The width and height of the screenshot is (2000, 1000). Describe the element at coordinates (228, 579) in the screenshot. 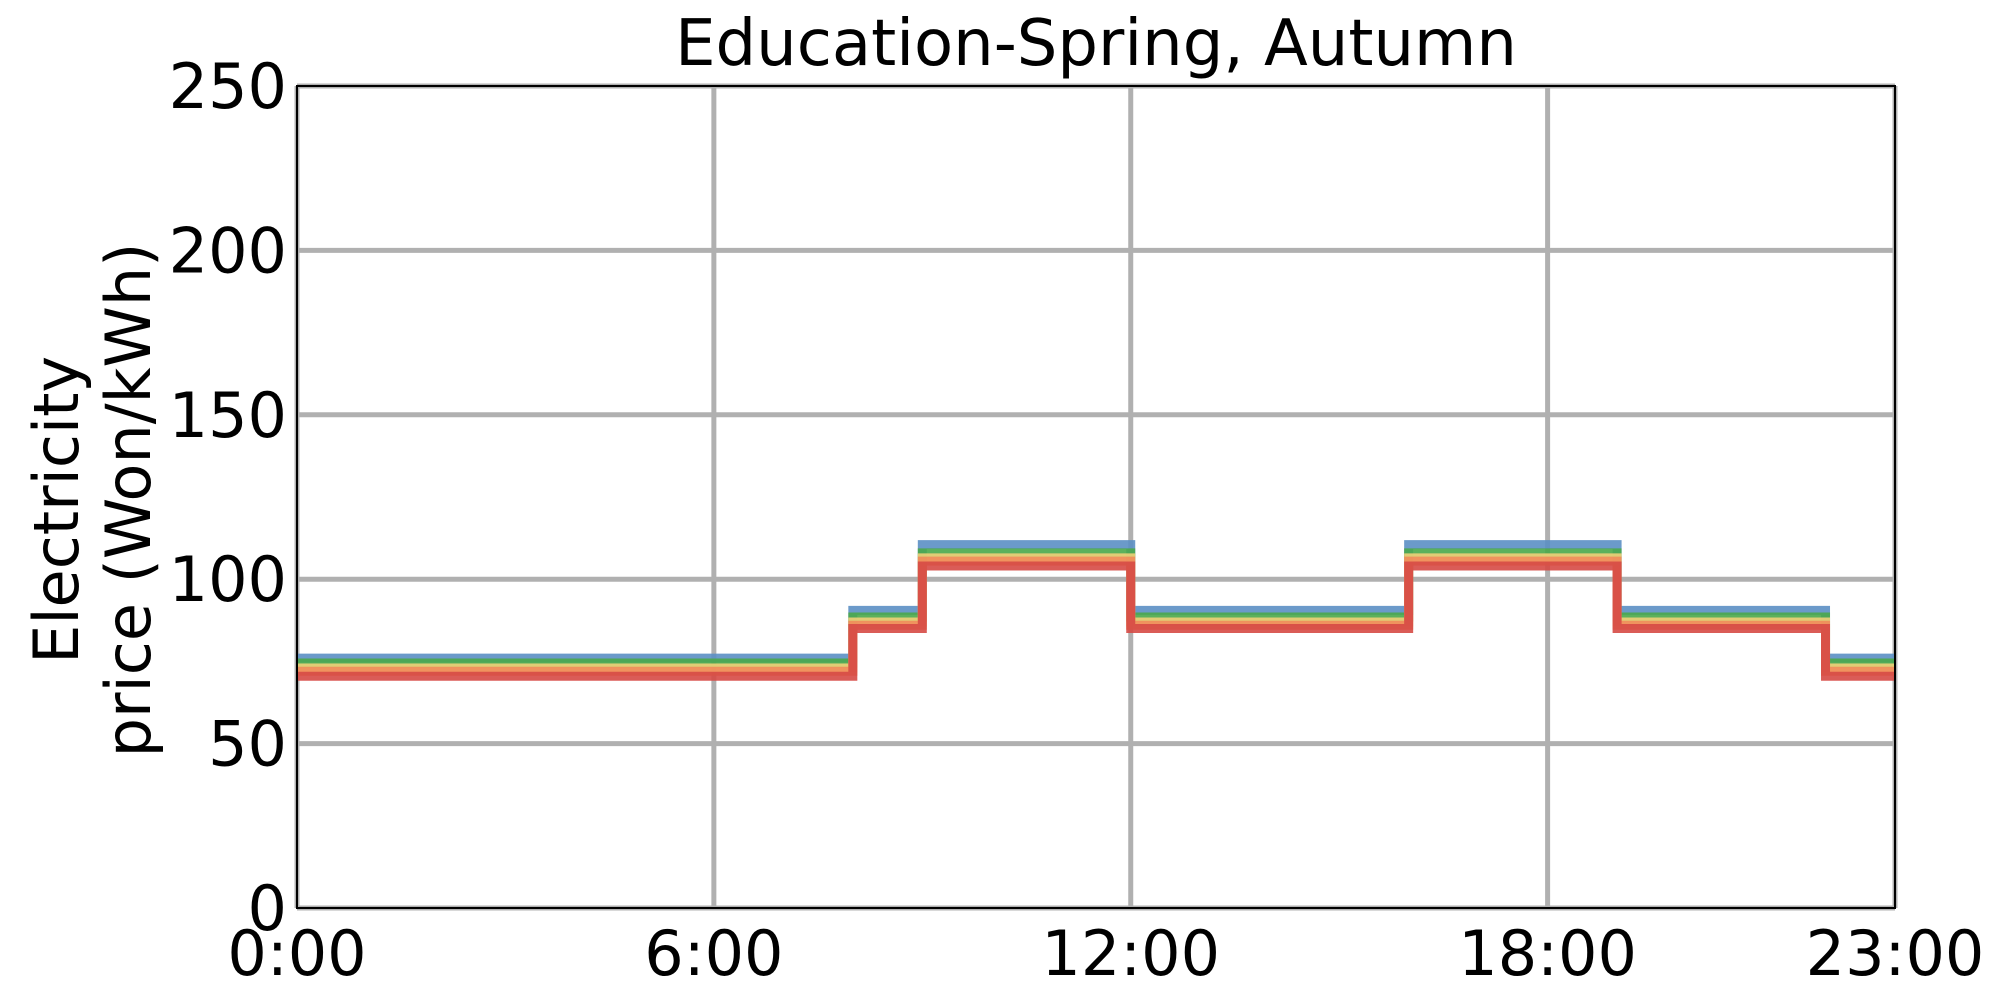

I see `y-tick-label: 100` at that location.